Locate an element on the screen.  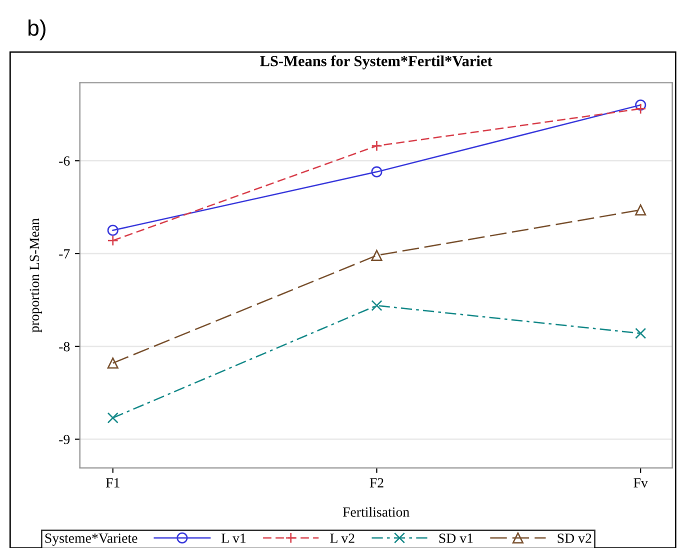
x-tick-label: Fv is located at coordinates (641, 483).